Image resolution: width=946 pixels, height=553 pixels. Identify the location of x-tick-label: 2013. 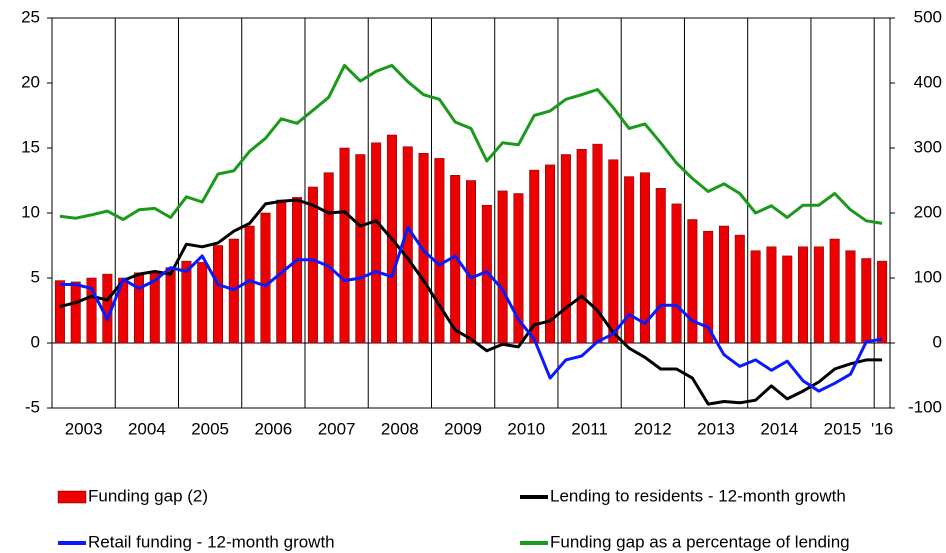
(716, 428).